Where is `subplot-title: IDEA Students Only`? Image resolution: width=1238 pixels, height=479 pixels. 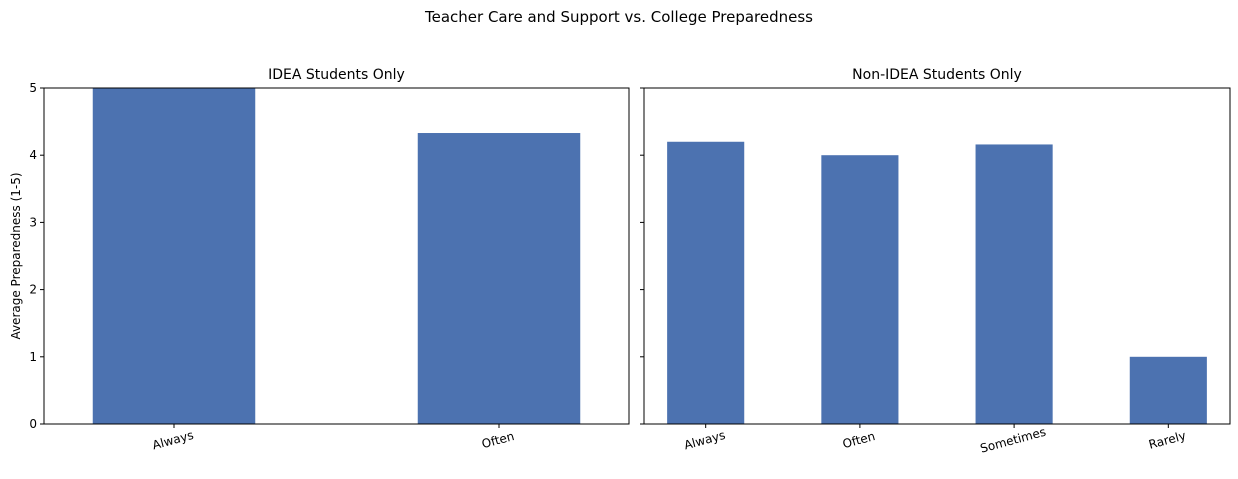 subplot-title: IDEA Students Only is located at coordinates (336, 75).